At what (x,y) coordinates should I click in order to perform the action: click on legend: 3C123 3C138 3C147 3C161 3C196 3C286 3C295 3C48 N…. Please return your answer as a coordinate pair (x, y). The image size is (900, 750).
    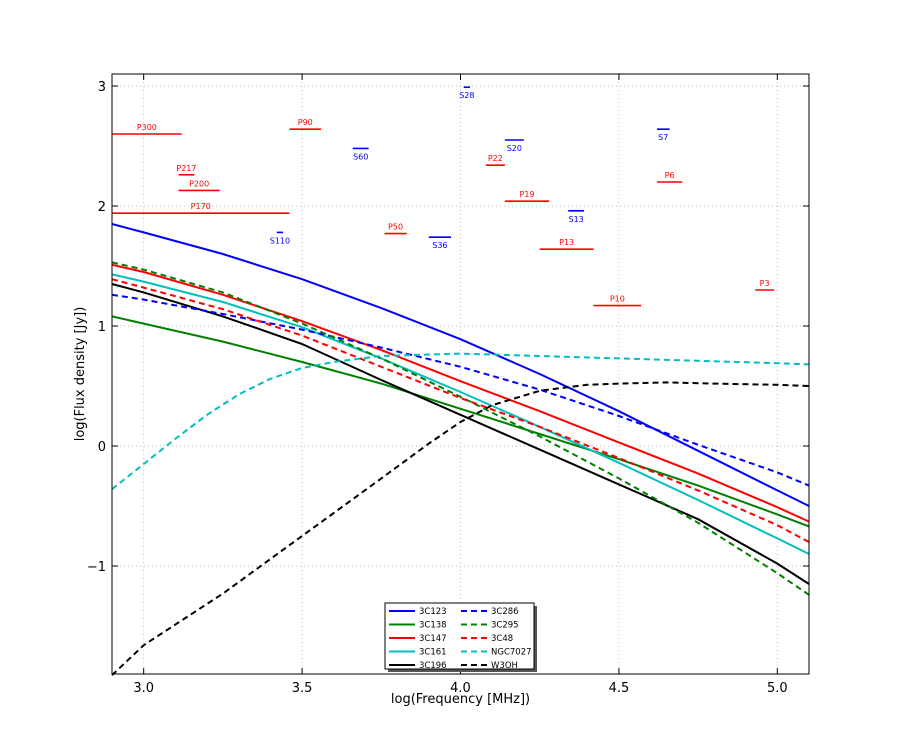
    Looking at the image, I should click on (460, 637).